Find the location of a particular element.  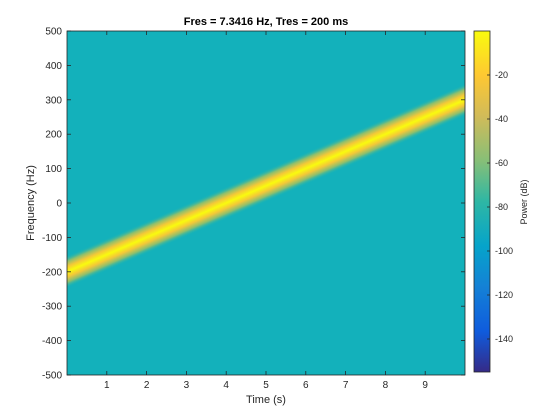

y-tick-label: -200 is located at coordinates (52, 272).